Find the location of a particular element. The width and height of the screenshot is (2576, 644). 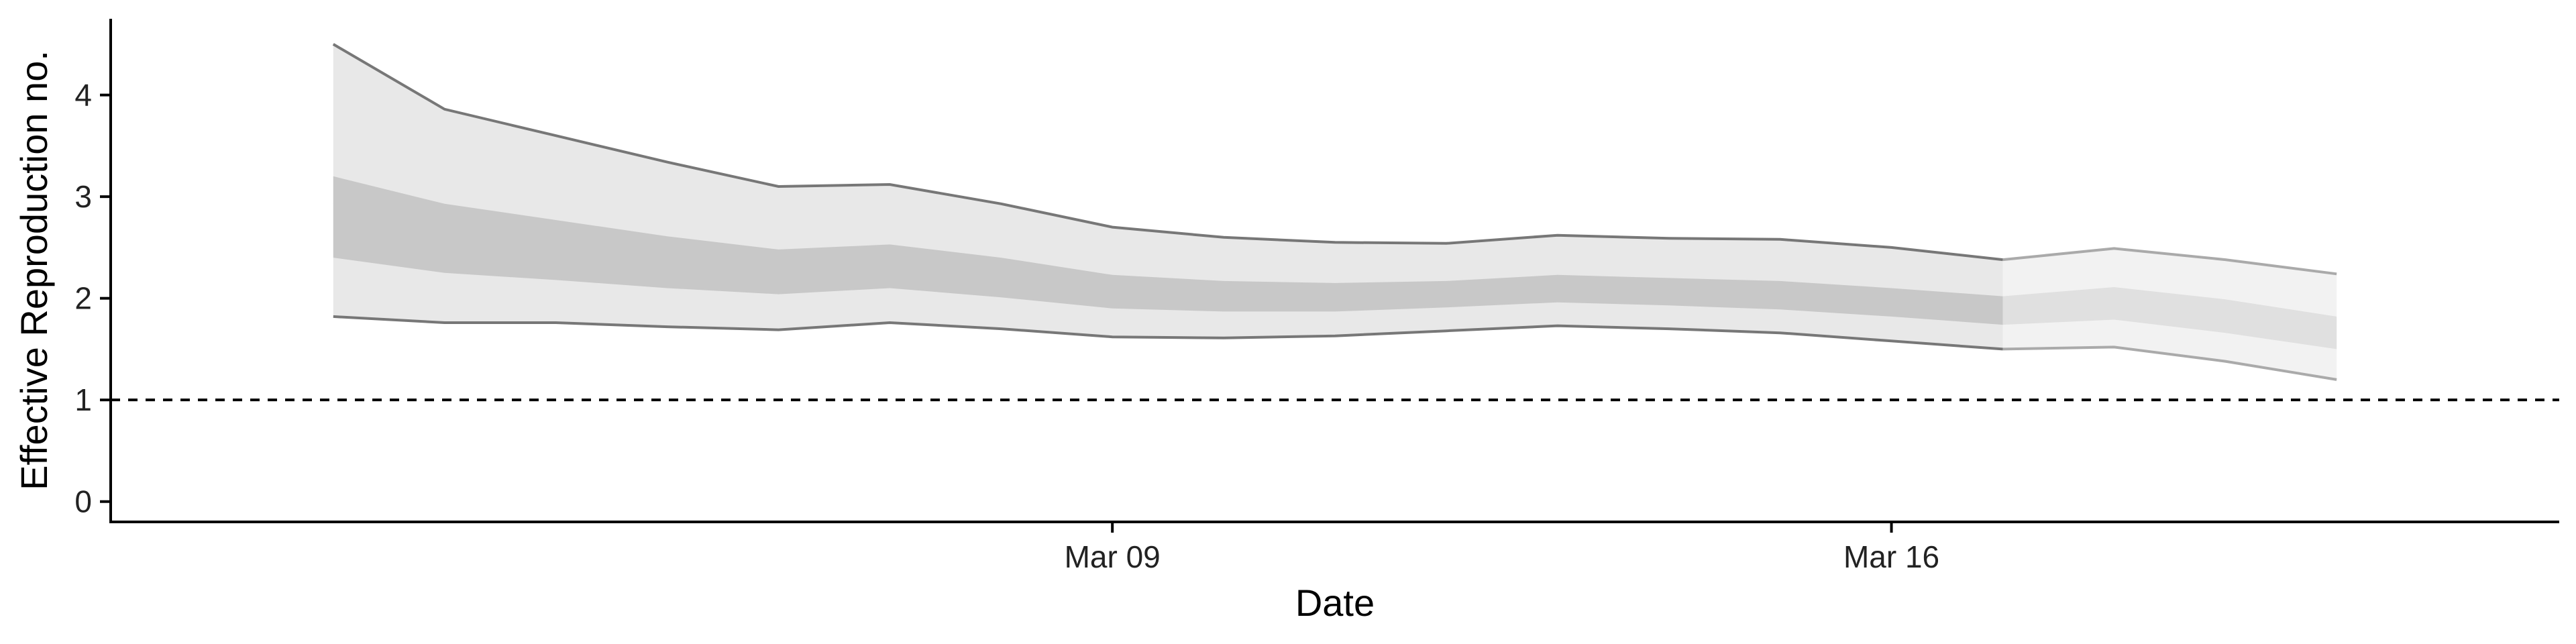

y-axis-ticks: 0 1 2 3 4 is located at coordinates (92, 298).